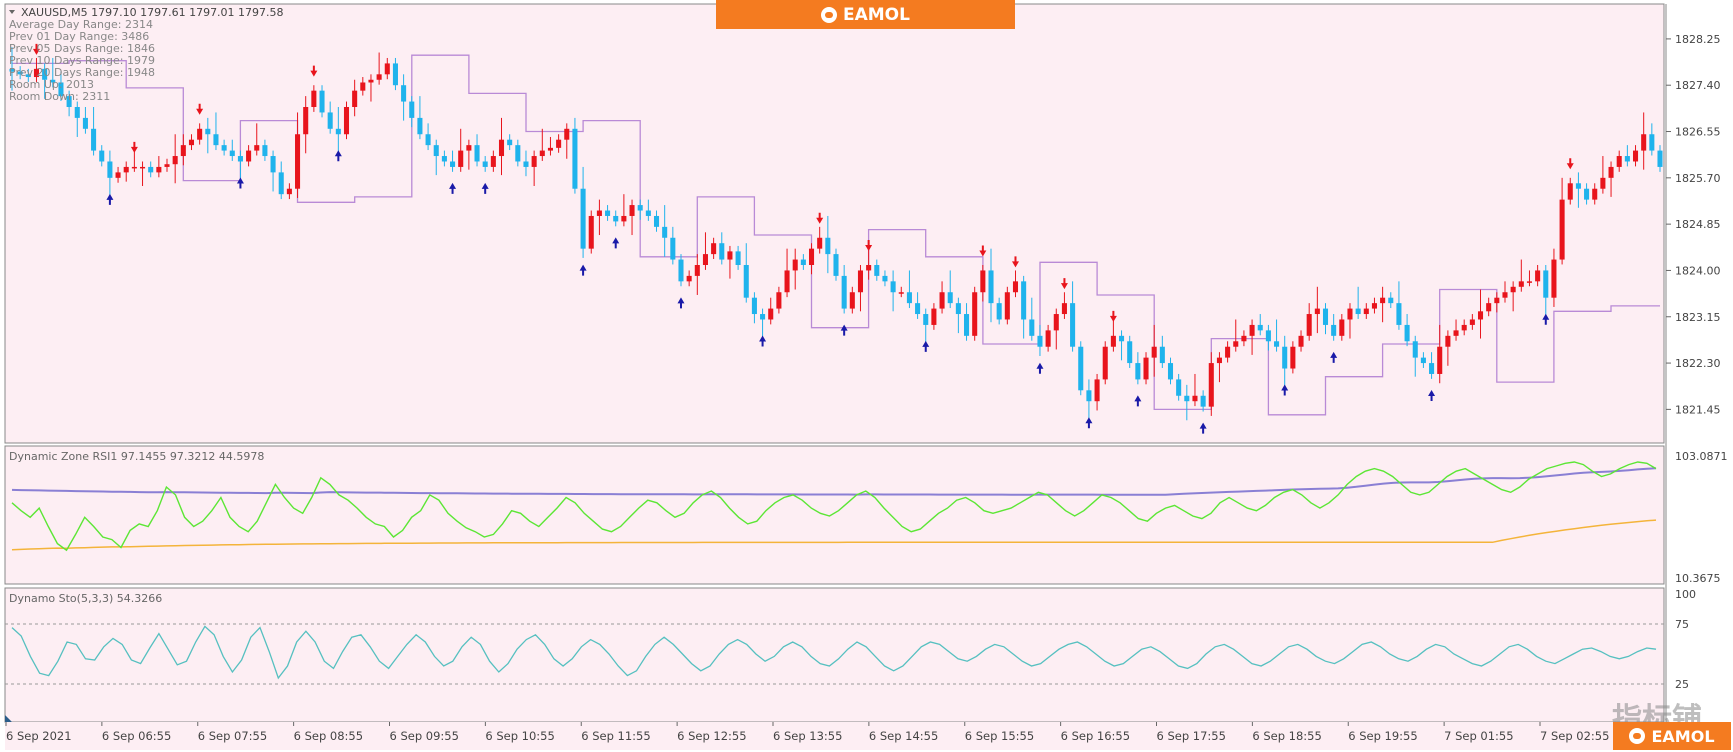 The image size is (1733, 752). What do you see at coordinates (1698, 39) in the screenshot?
I see `price-tick-label: 1828.25` at bounding box center [1698, 39].